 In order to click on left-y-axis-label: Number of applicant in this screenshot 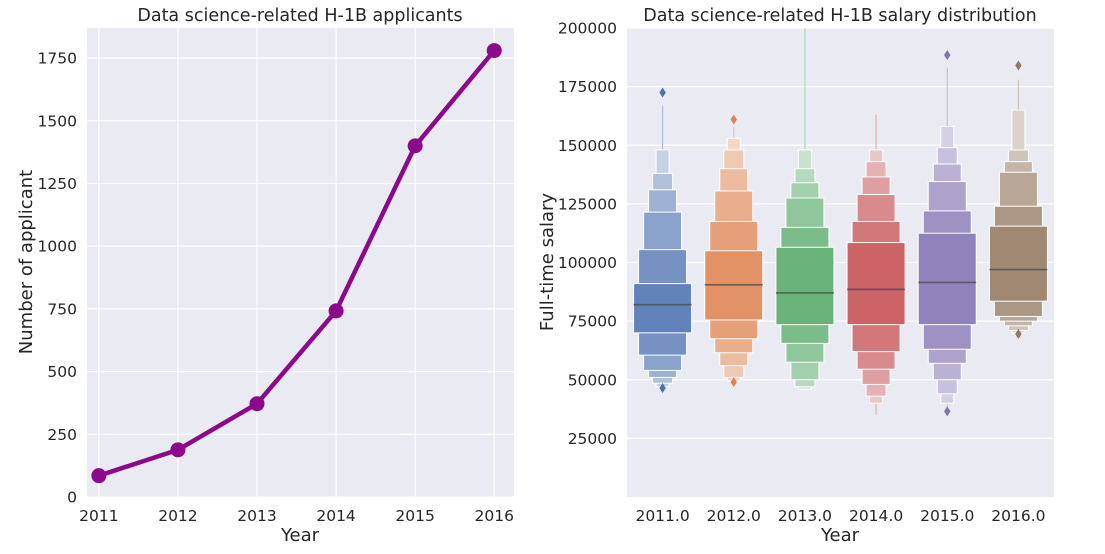, I will do `click(26, 262)`.